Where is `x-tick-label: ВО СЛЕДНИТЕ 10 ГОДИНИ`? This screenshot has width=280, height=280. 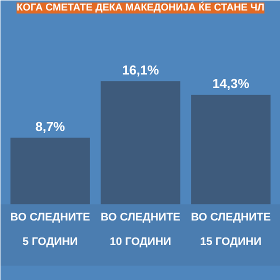 x-tick-label: ВО СЛЕДНИТЕ 10 ГОДИНИ is located at coordinates (140, 230).